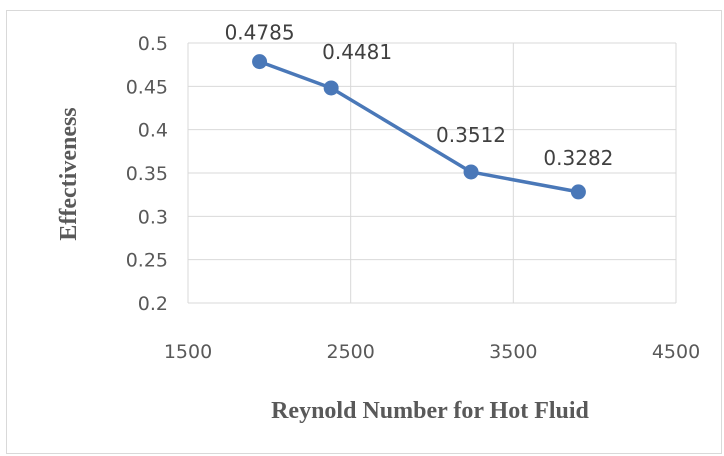 The height and width of the screenshot is (456, 724). What do you see at coordinates (471, 135) in the screenshot?
I see `data-label: 0.3512` at bounding box center [471, 135].